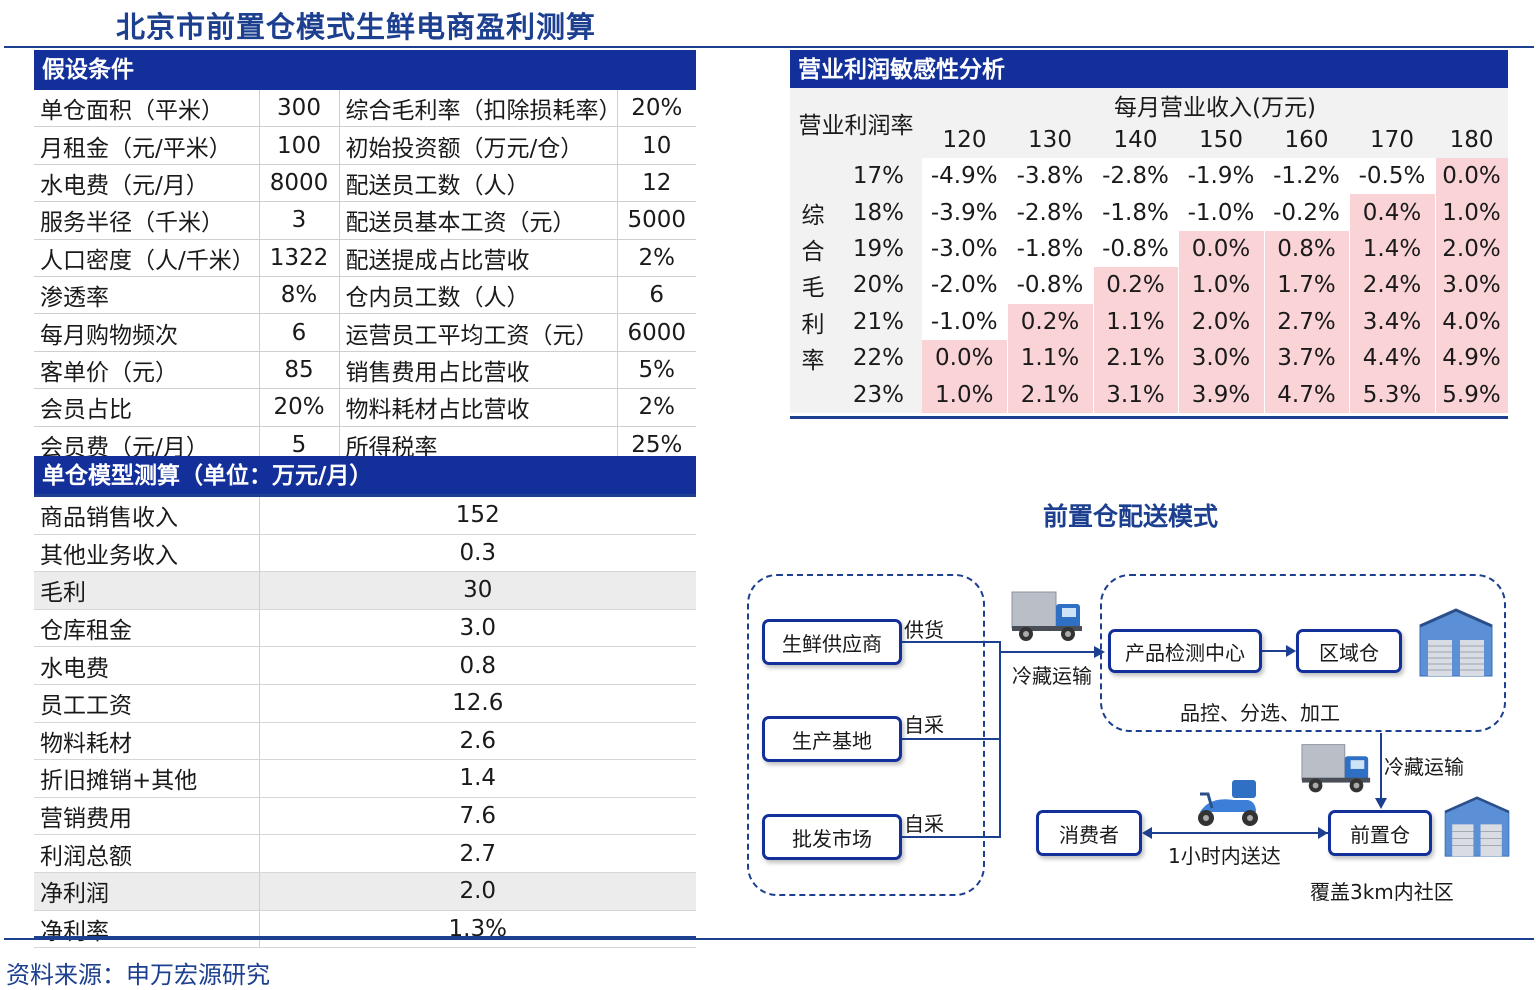 Image resolution: width=1536 pixels, height=990 pixels. Describe the element at coordinates (1050, 140) in the screenshot. I see `revenue-header: 130` at that location.